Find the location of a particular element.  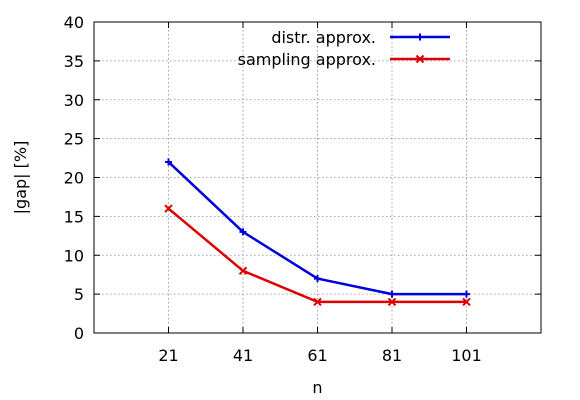

legend-entry: distr. approx. is located at coordinates (360, 37).